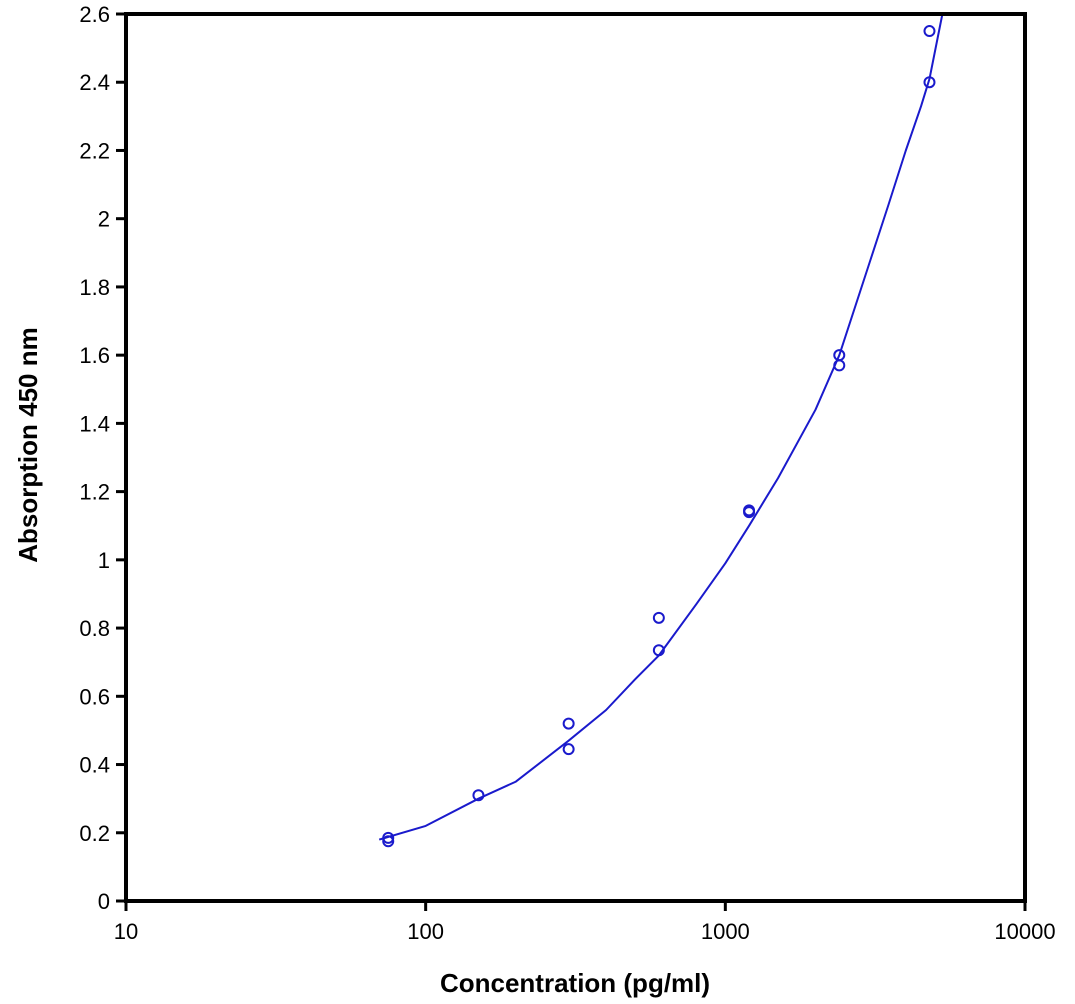 The width and height of the screenshot is (1075, 1004). Describe the element at coordinates (575, 983) in the screenshot. I see `x-axis-title: Concentration (pg/ml)` at that location.